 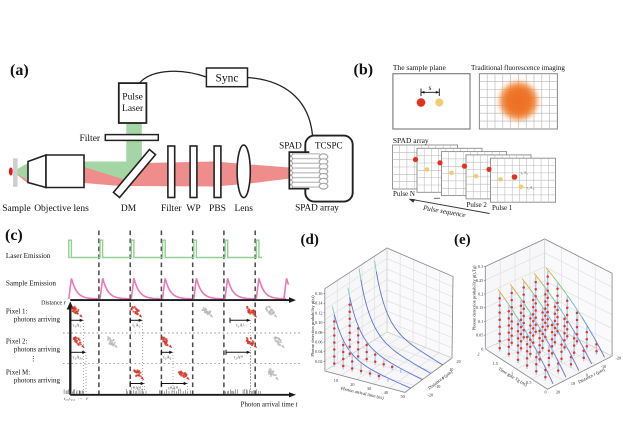 I want to click on svg-text: τ₂Aᴹ, so click(x=239, y=356).